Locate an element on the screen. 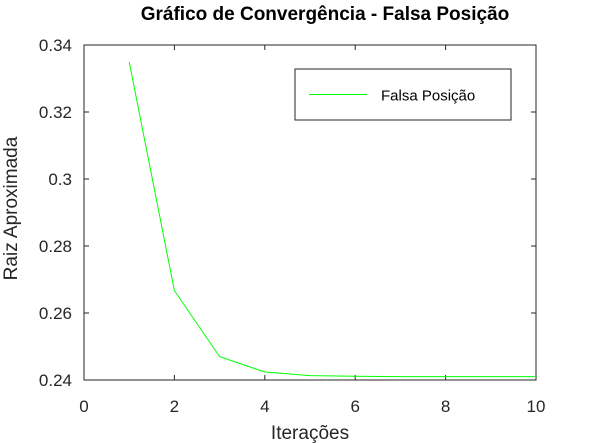  y-tick-label: 0.26 is located at coordinates (55, 313).